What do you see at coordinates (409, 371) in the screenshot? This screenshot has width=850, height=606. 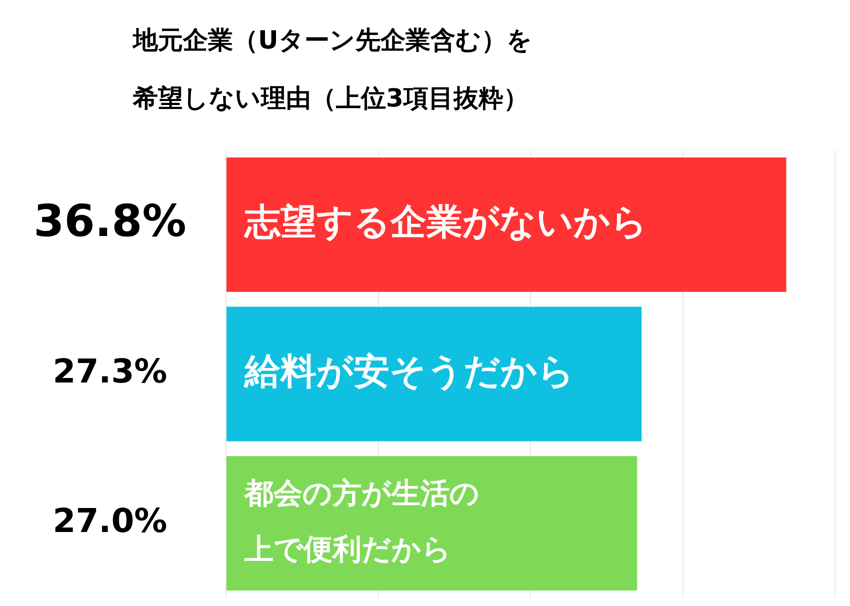 I see `y-tick-label: 給料が安そうだから` at bounding box center [409, 371].